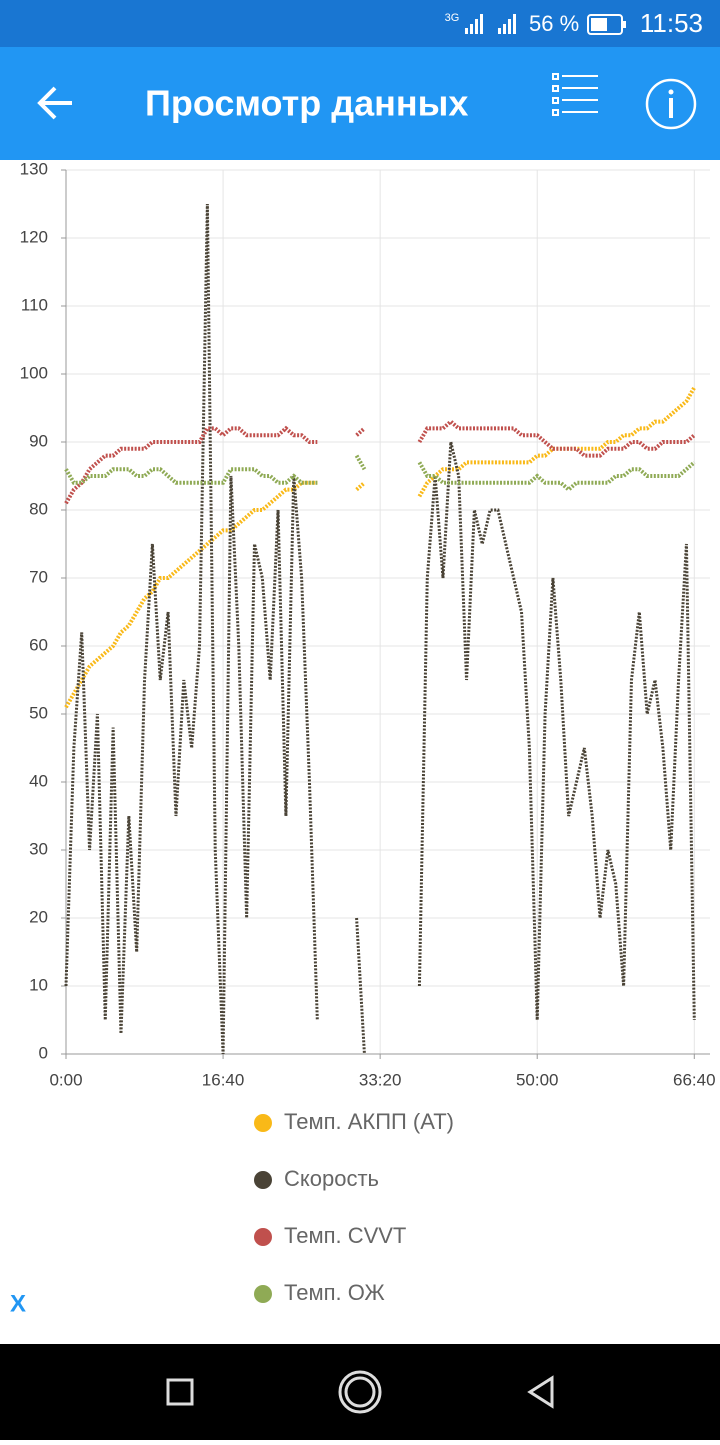 This screenshot has width=720, height=1445. I want to click on nav-bar, so click(360, 1392).